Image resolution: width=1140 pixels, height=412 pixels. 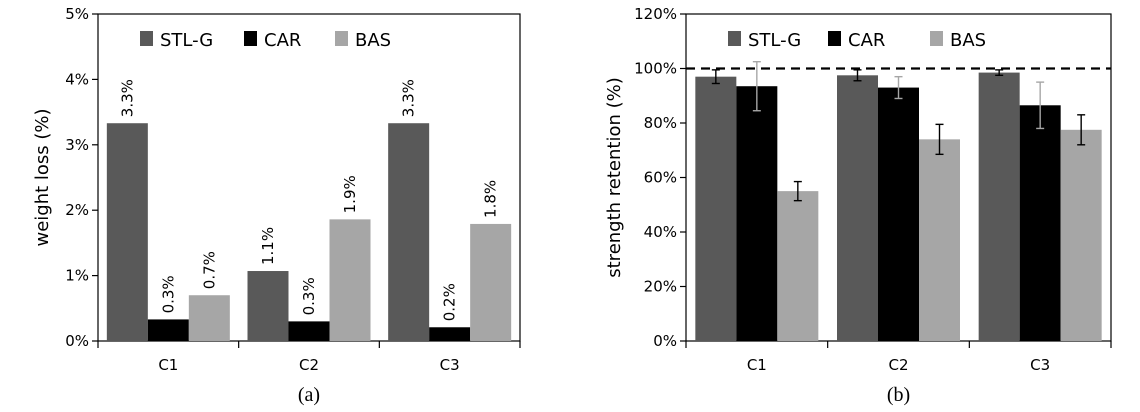 I want to click on y-tick-label: 5%, so click(x=77, y=14).